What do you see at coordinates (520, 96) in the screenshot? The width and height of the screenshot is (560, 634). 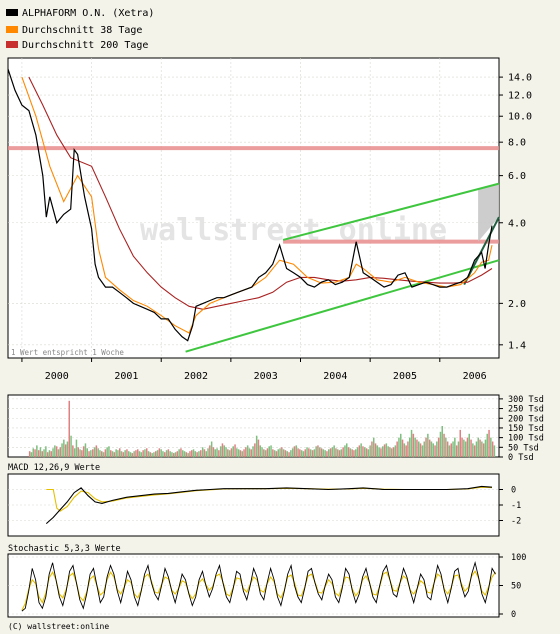 I see `price-y-tick-label: 12.0` at bounding box center [520, 96].